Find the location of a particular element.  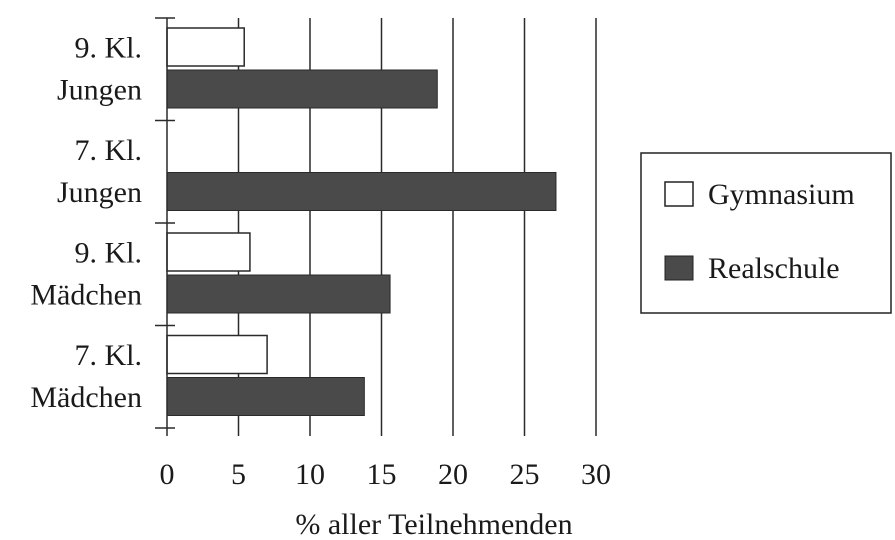

legend-swatch-gymnasium is located at coordinates (679, 194).